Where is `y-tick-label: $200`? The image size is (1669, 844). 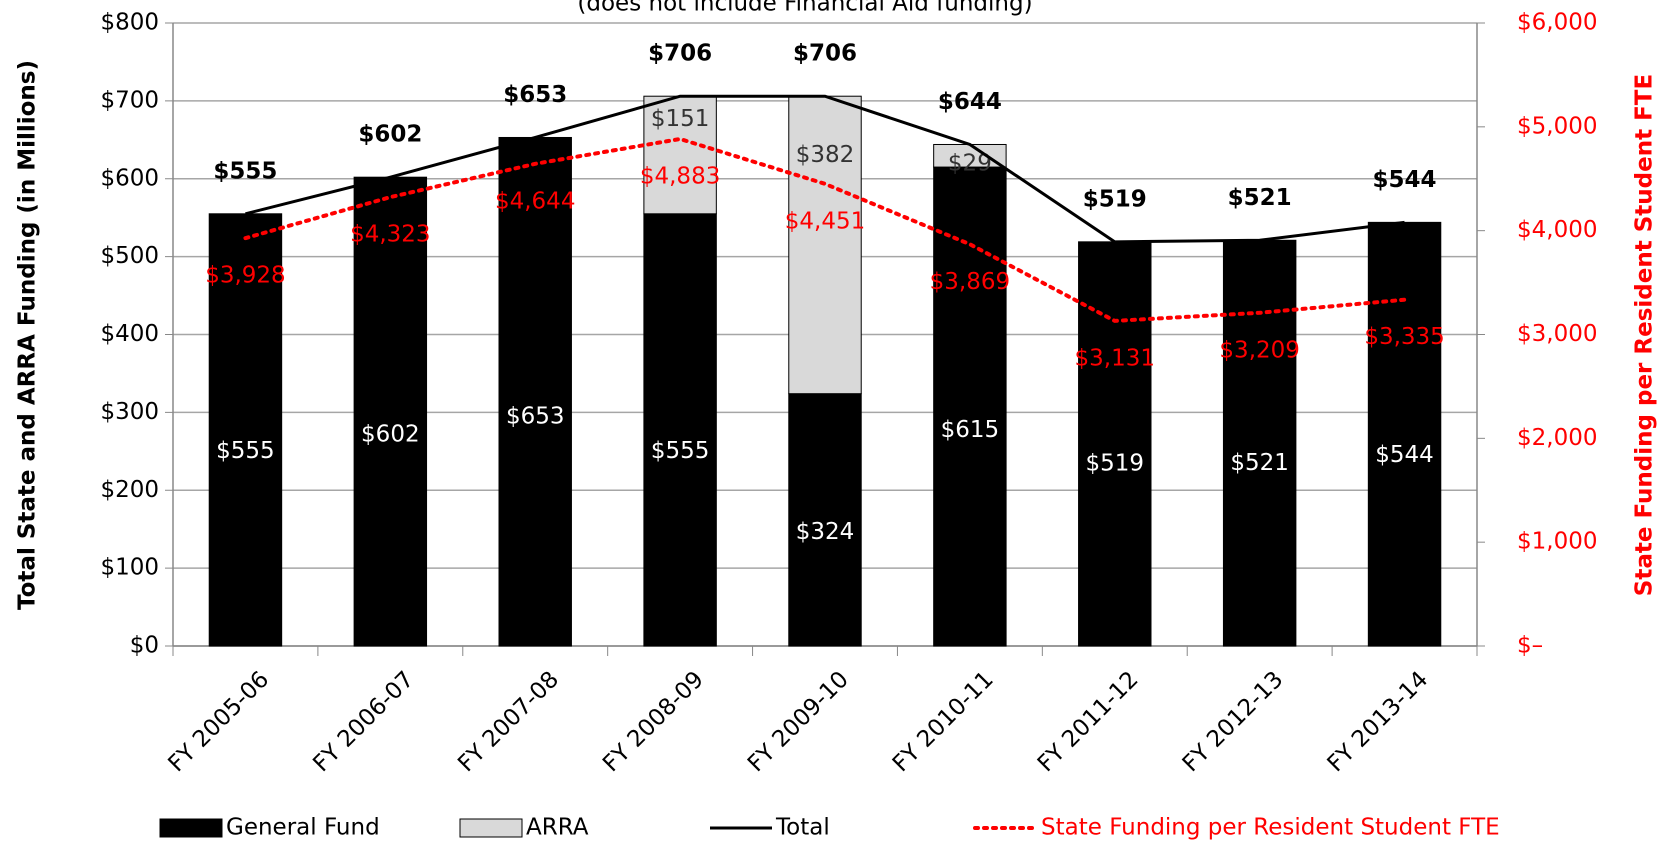 y-tick-label: $200 is located at coordinates (129, 490).